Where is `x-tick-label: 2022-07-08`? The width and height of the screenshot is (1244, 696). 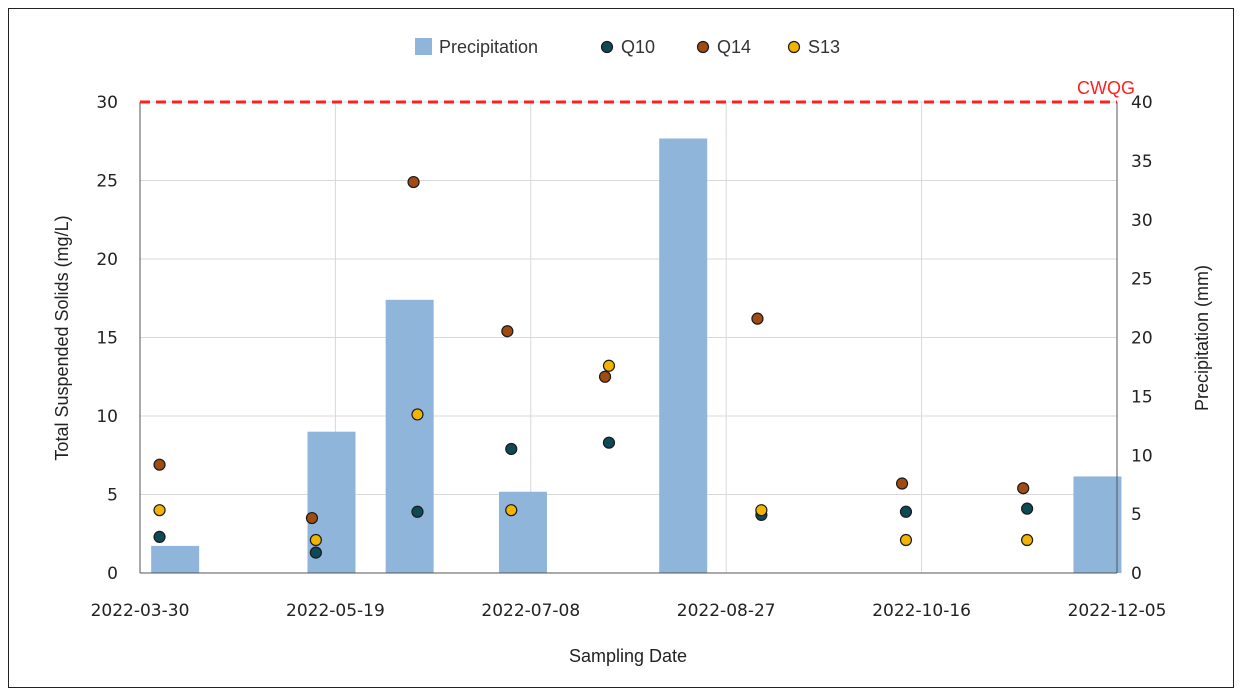 x-tick-label: 2022-07-08 is located at coordinates (530, 611).